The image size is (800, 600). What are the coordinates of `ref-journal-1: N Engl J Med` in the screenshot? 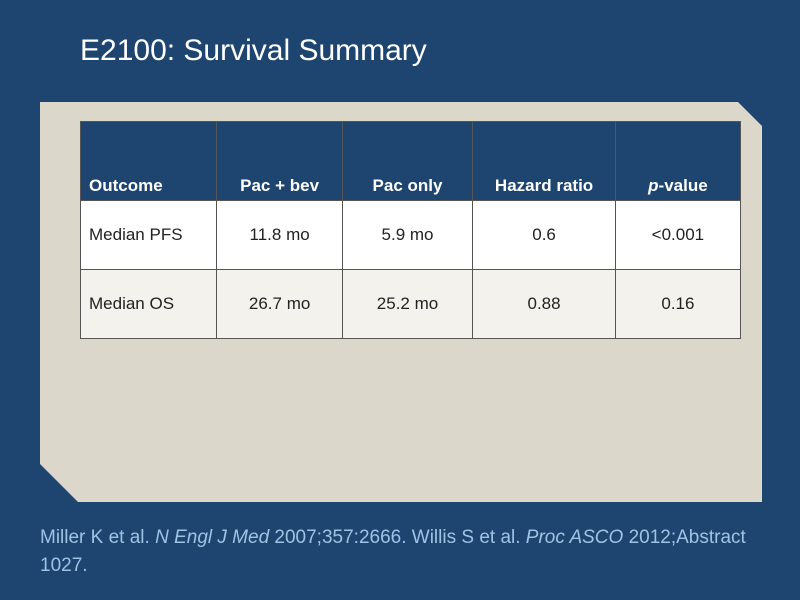 It's located at (212, 537).